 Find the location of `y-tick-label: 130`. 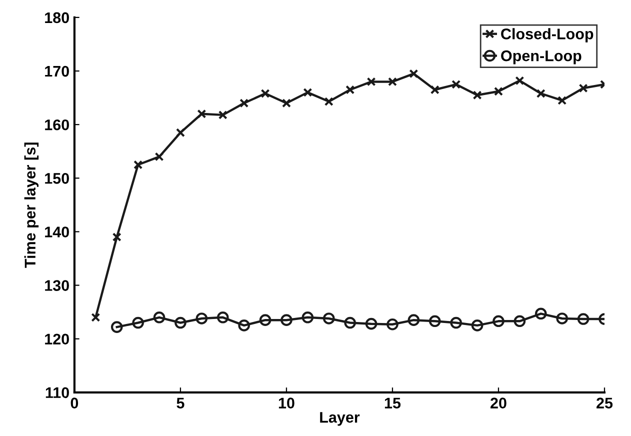

y-tick-label: 130 is located at coordinates (57, 285).